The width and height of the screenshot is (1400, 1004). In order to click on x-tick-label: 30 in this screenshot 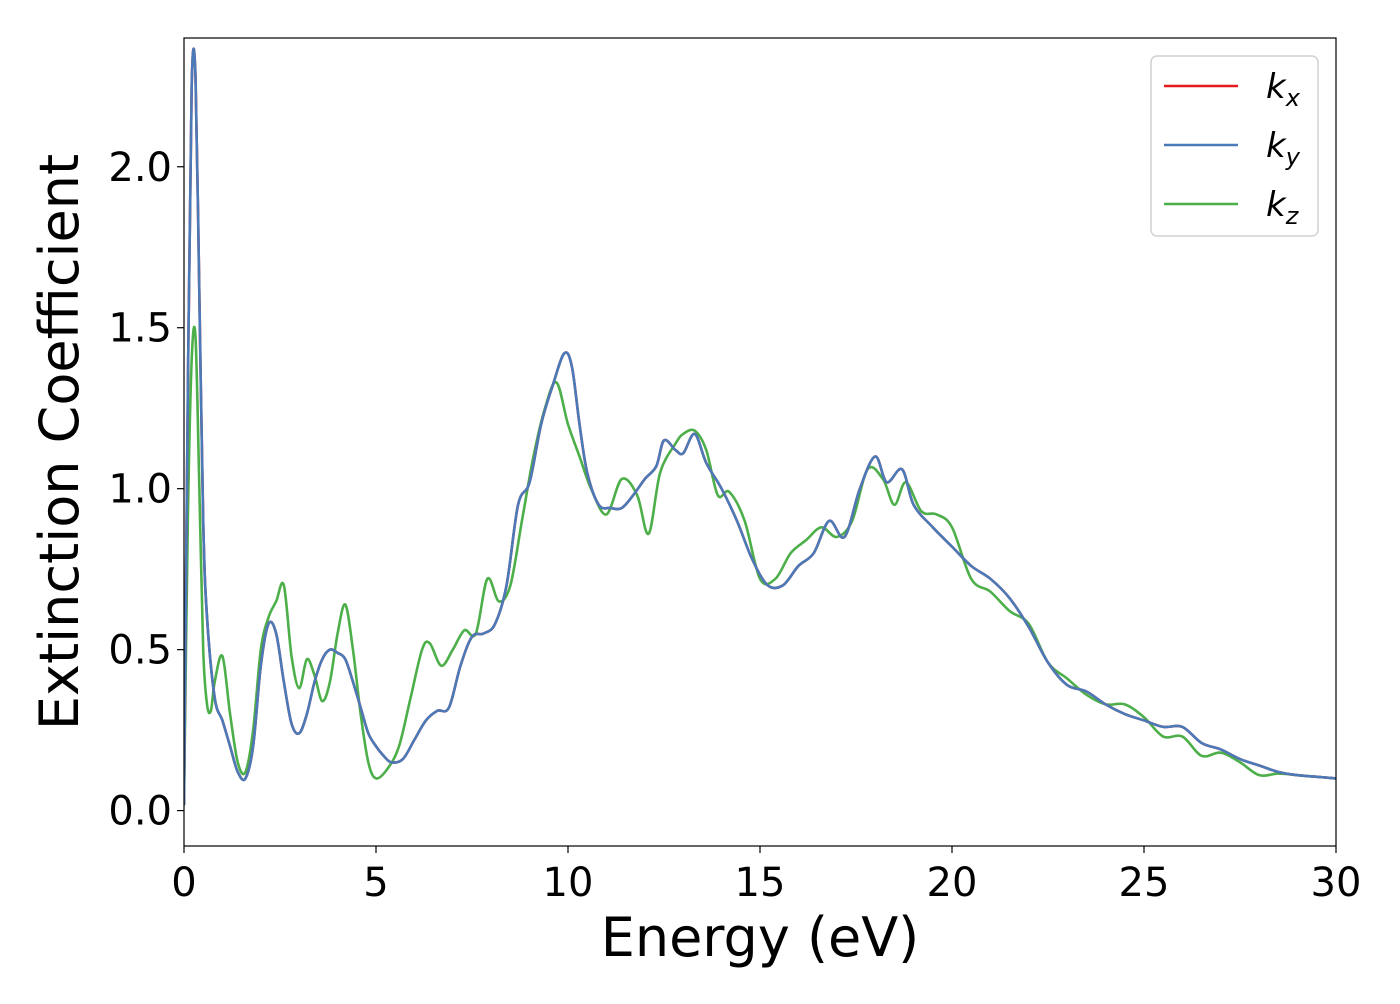, I will do `click(1336, 883)`.